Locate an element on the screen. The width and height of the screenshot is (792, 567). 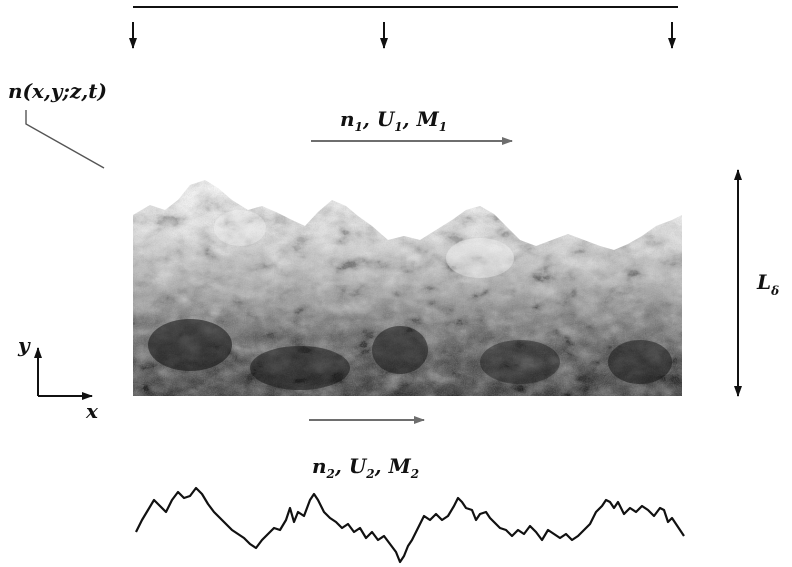
top-boundary is located at coordinates (403, 27).